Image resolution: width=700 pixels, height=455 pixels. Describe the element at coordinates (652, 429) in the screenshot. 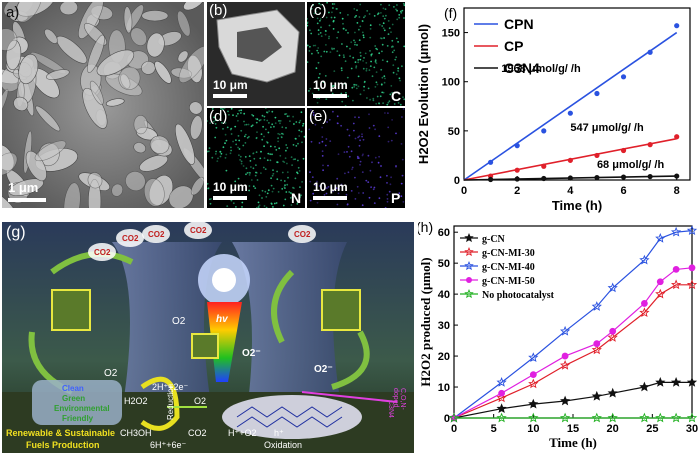

I see `x-tick-label: 25` at that location.